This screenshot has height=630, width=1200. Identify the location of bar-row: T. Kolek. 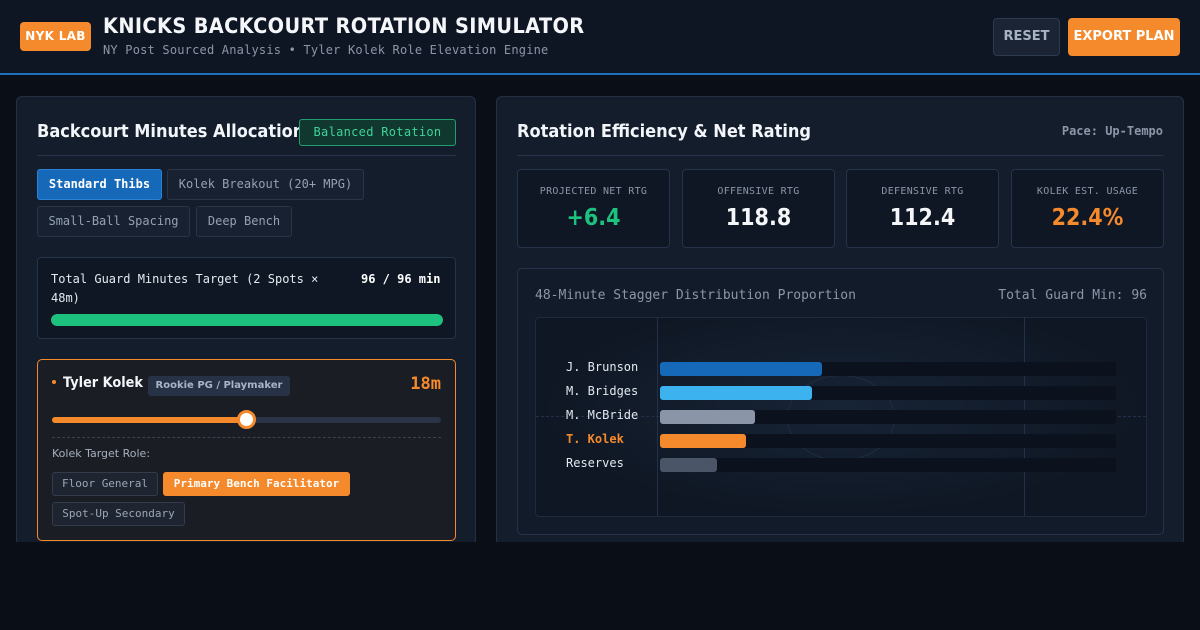
(841, 440).